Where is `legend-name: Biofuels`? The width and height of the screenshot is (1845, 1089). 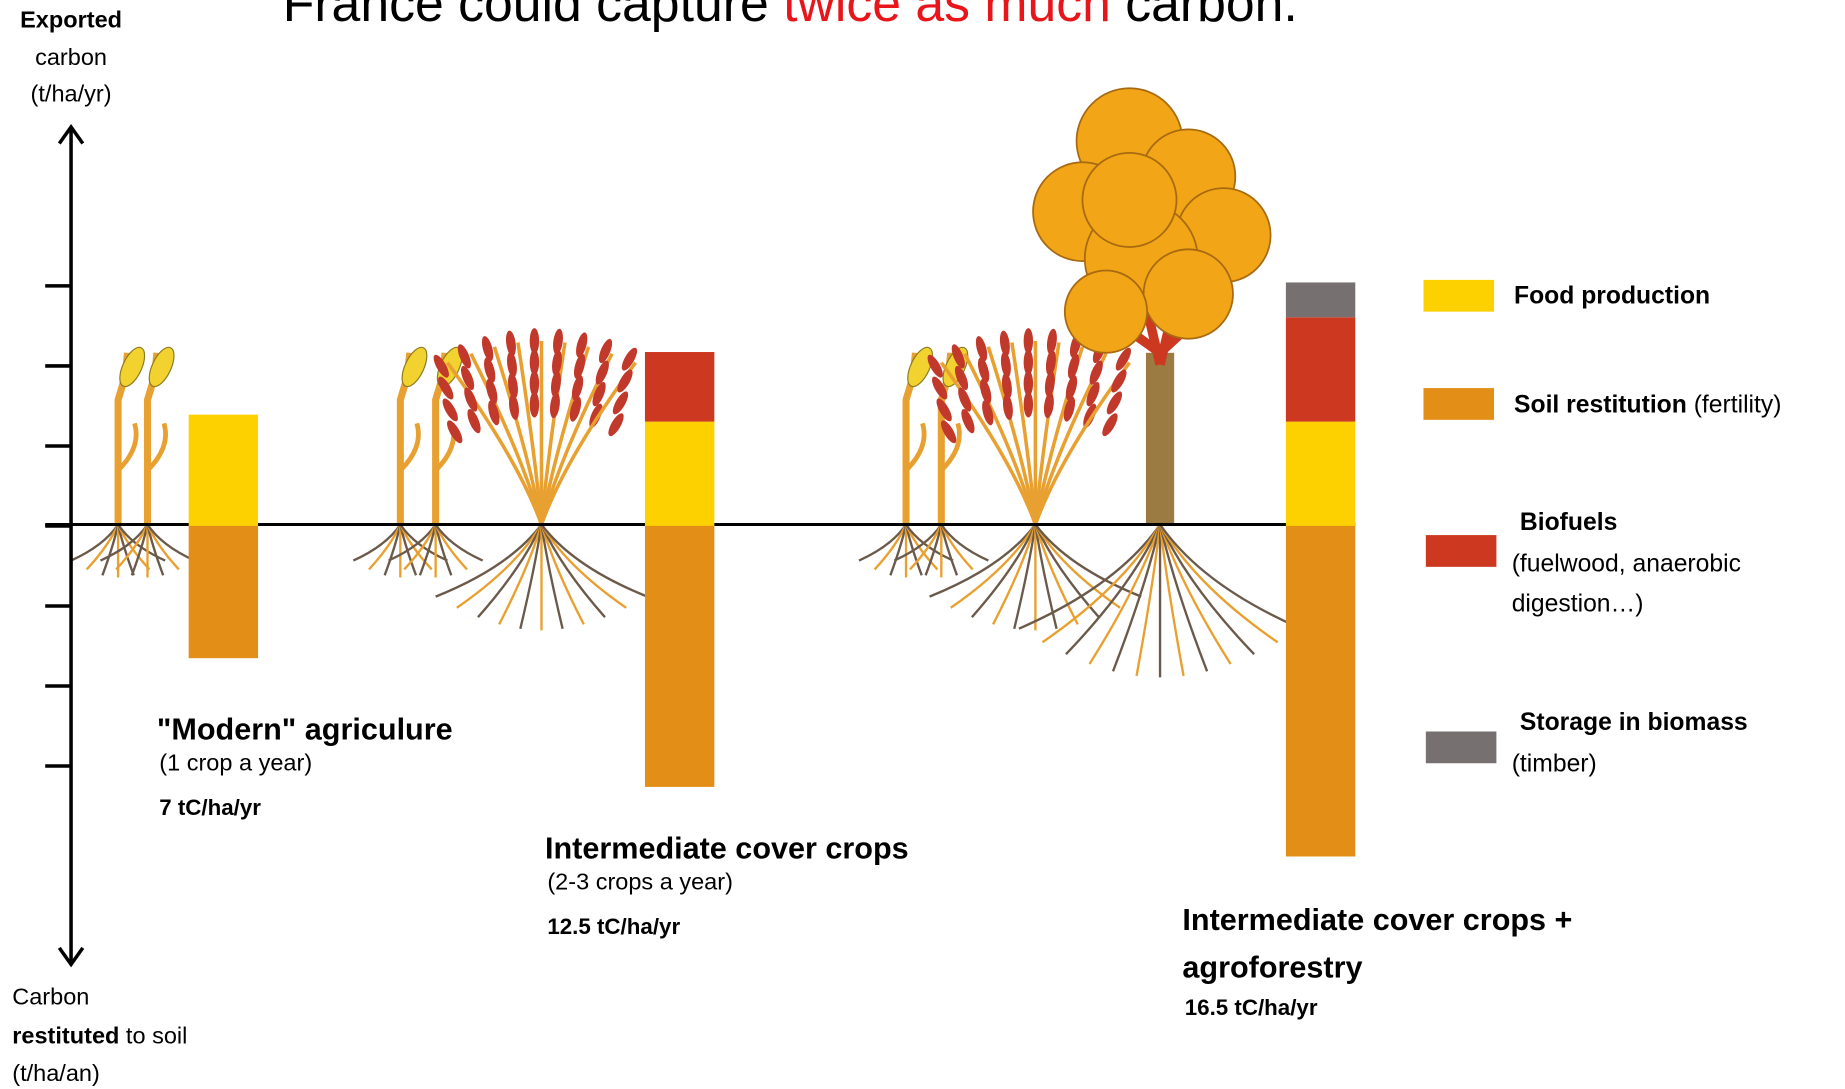 legend-name: Biofuels is located at coordinates (1568, 522).